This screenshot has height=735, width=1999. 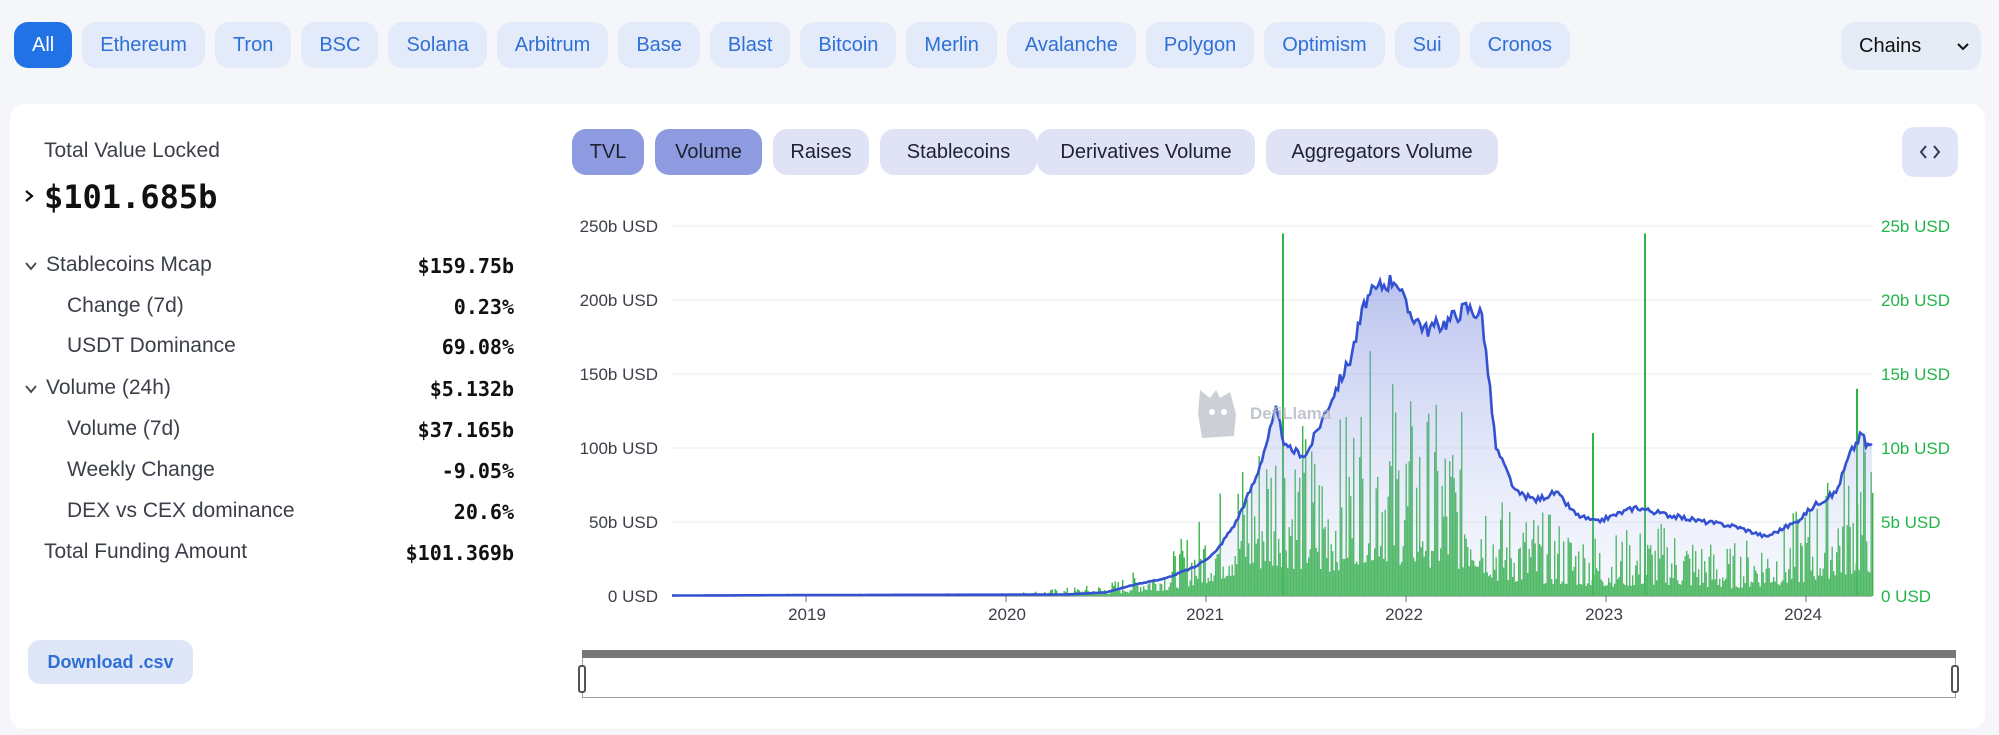 I want to click on chain-chip-solana: Solana, so click(x=437, y=45).